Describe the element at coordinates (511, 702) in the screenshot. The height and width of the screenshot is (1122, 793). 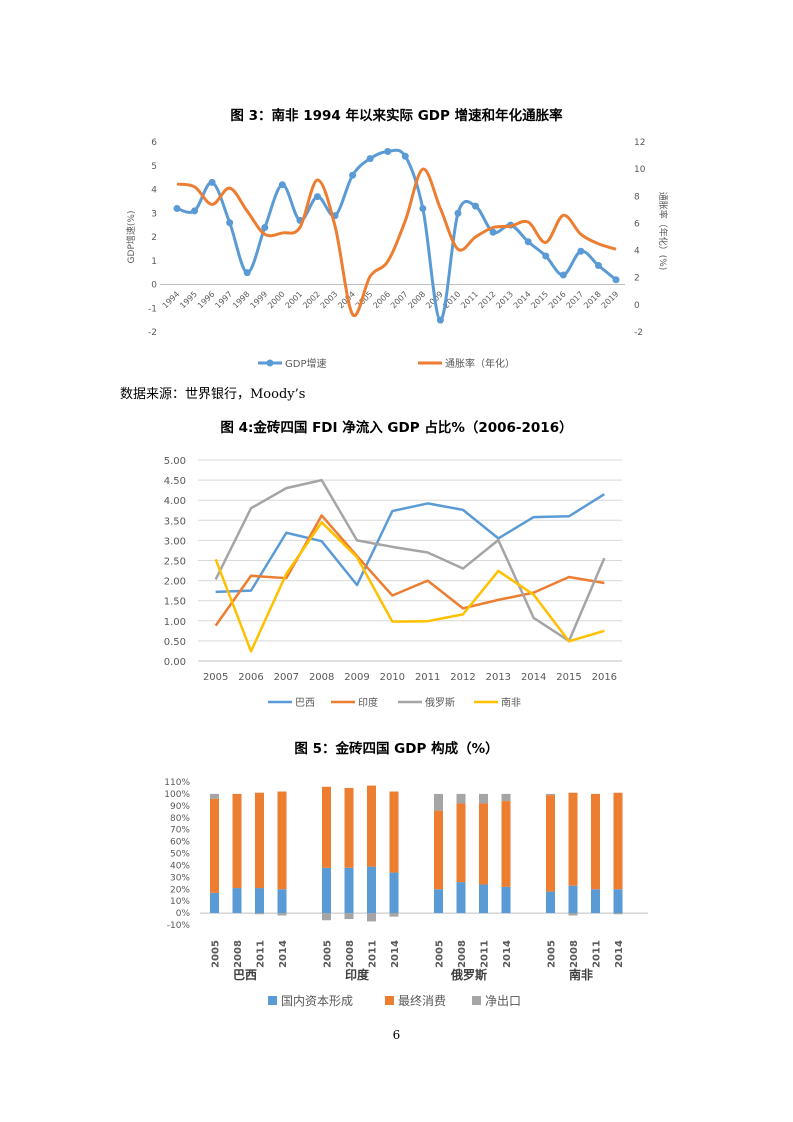
I see `legend-label: 南非` at that location.